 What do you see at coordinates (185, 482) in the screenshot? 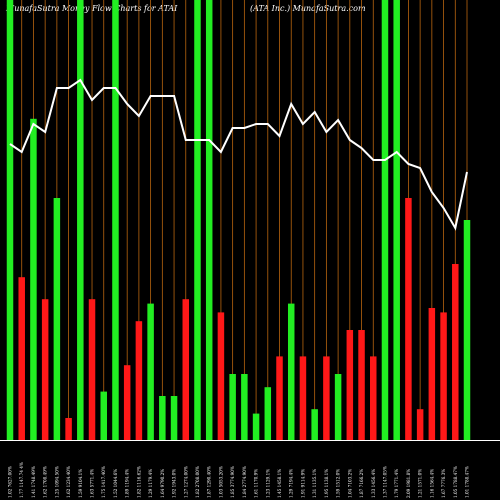
I see `x-tick-label: 1.27 1274.00%` at bounding box center [185, 482].